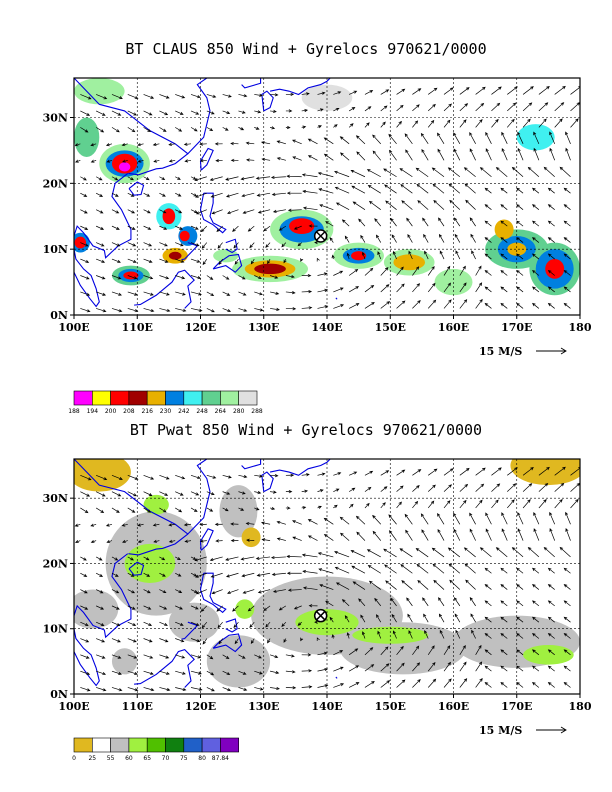  Describe the element at coordinates (55, 498) in the screenshot. I see `y-tick-label: 30N` at that location.